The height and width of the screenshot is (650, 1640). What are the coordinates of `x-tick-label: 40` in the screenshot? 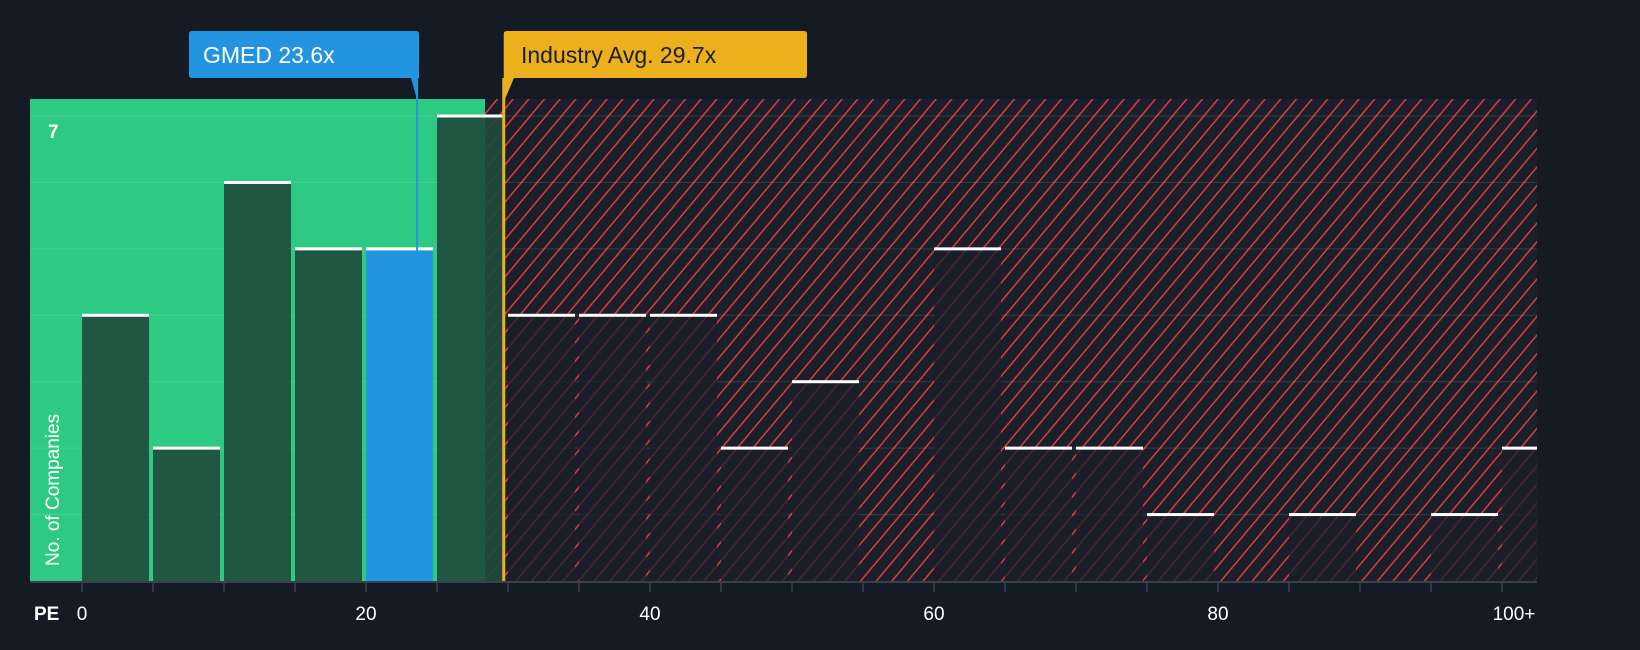 It's located at (649, 614).